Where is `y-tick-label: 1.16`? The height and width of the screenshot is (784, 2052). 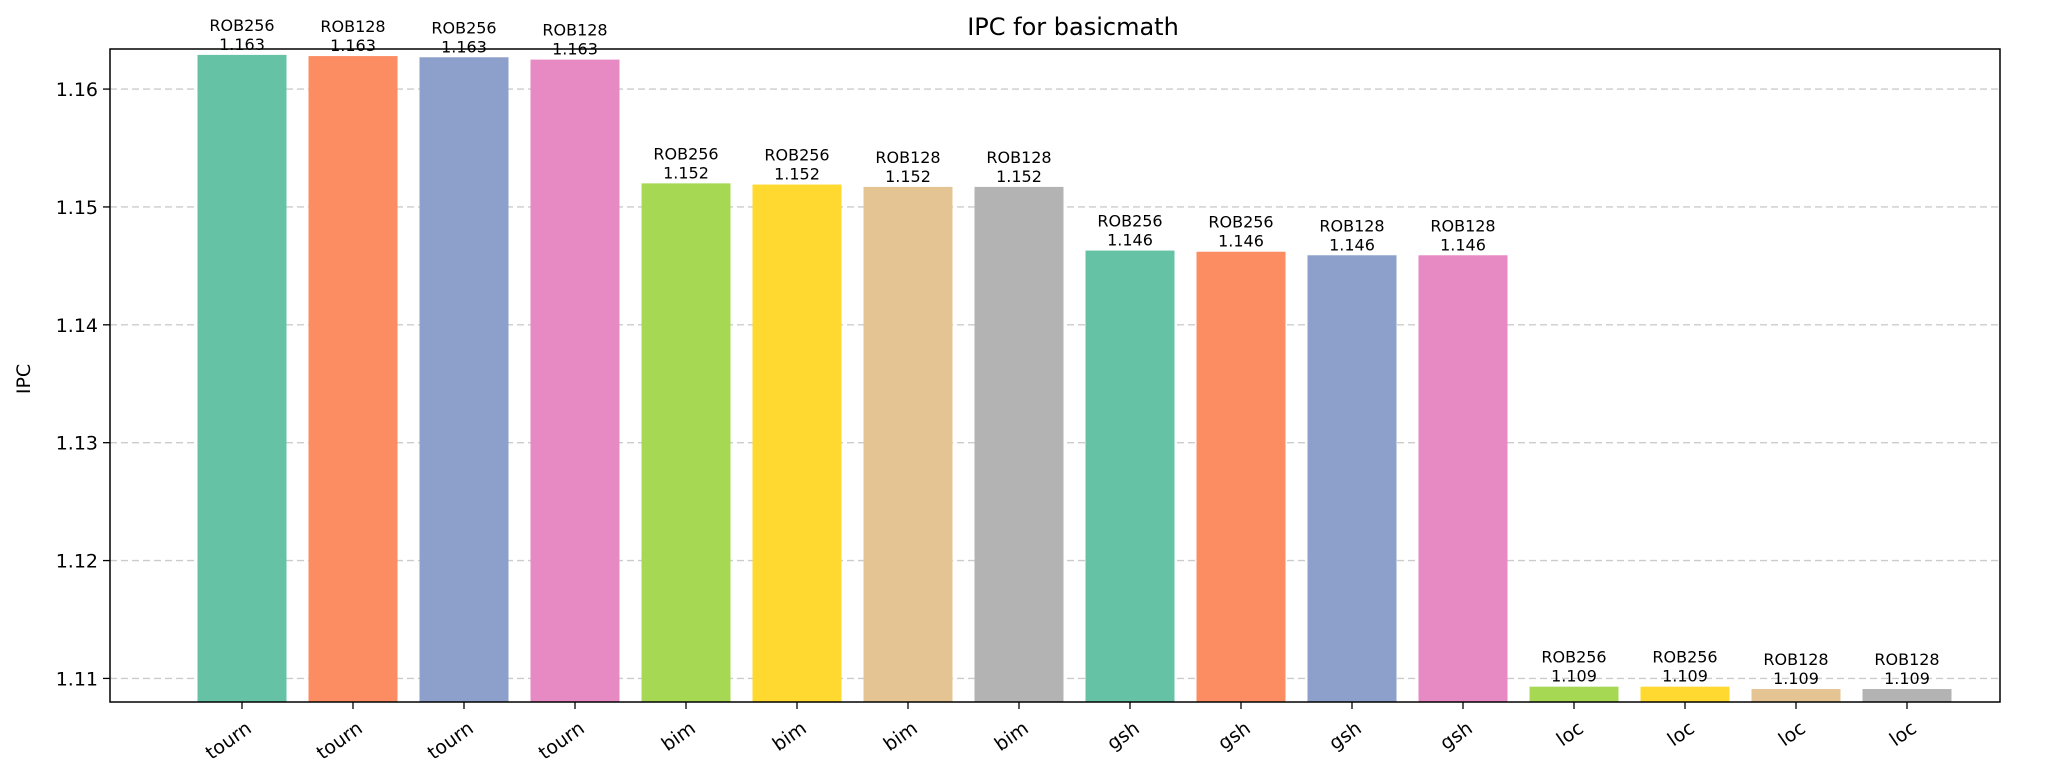 y-tick-label: 1.16 is located at coordinates (77, 90).